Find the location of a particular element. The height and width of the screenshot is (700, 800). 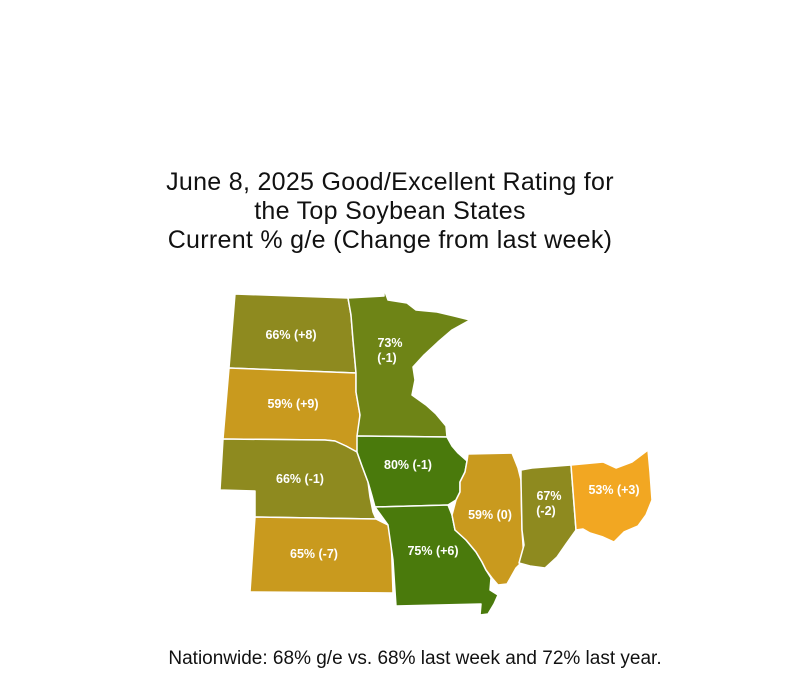

label-indiana-change: (-2) is located at coordinates (545, 511).